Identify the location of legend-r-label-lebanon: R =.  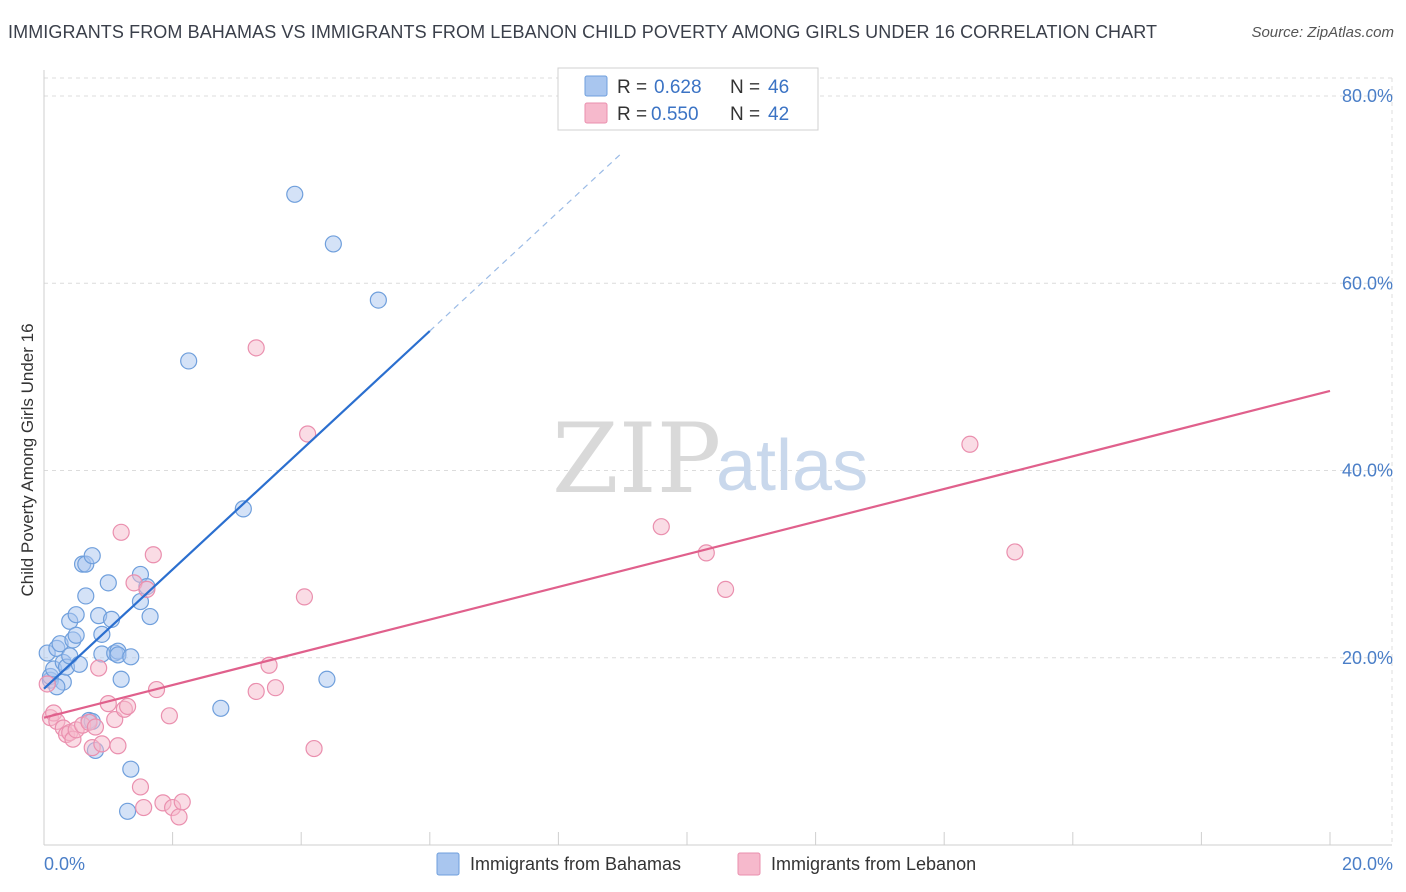
(632, 114).